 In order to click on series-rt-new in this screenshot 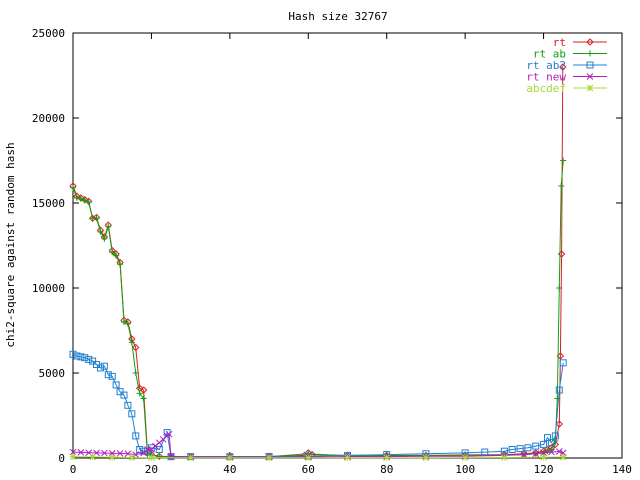, I will do `click(318, 445)`.